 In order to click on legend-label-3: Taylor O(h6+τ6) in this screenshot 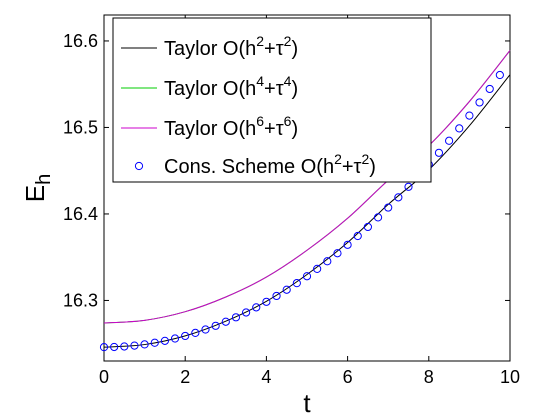, I will do `click(231, 126)`.